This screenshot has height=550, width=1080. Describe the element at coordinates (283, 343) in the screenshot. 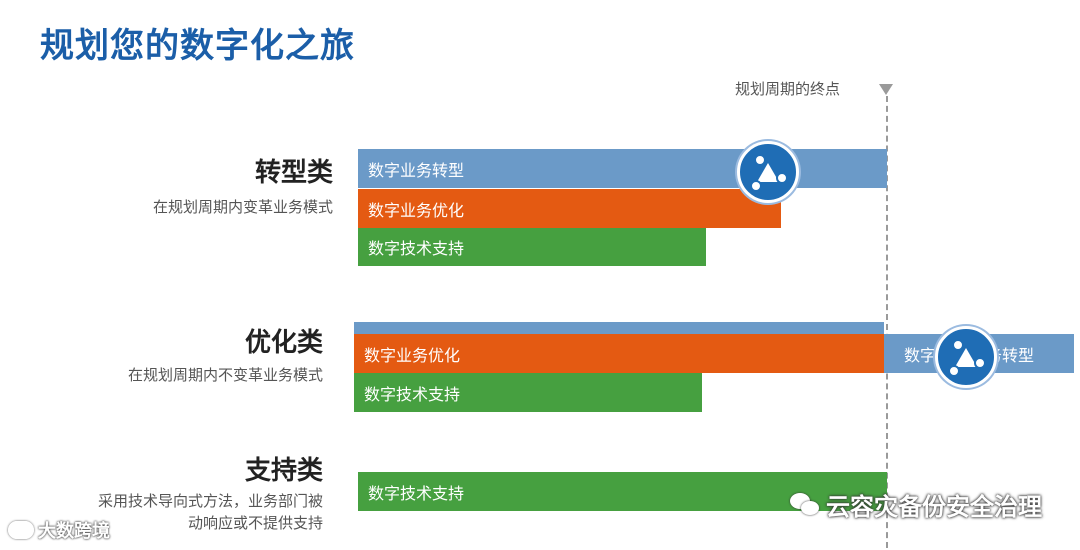

I see `group-title-optimize: 优化类` at that location.